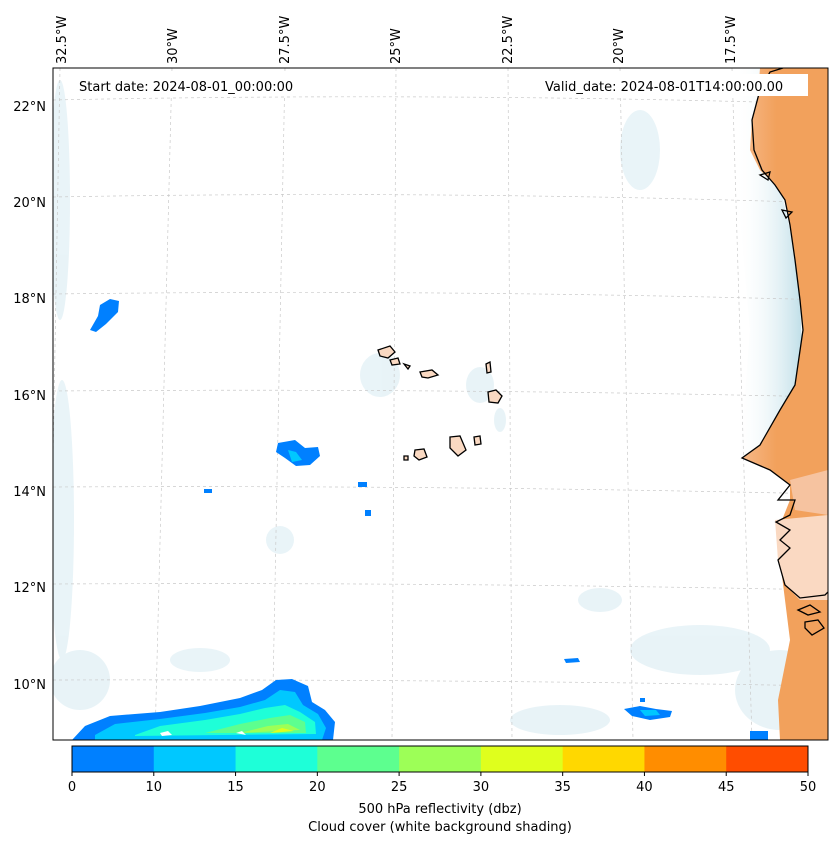 The height and width of the screenshot is (843, 837). What do you see at coordinates (644, 787) in the screenshot?
I see `colorbar-tick-label: 40` at bounding box center [644, 787].